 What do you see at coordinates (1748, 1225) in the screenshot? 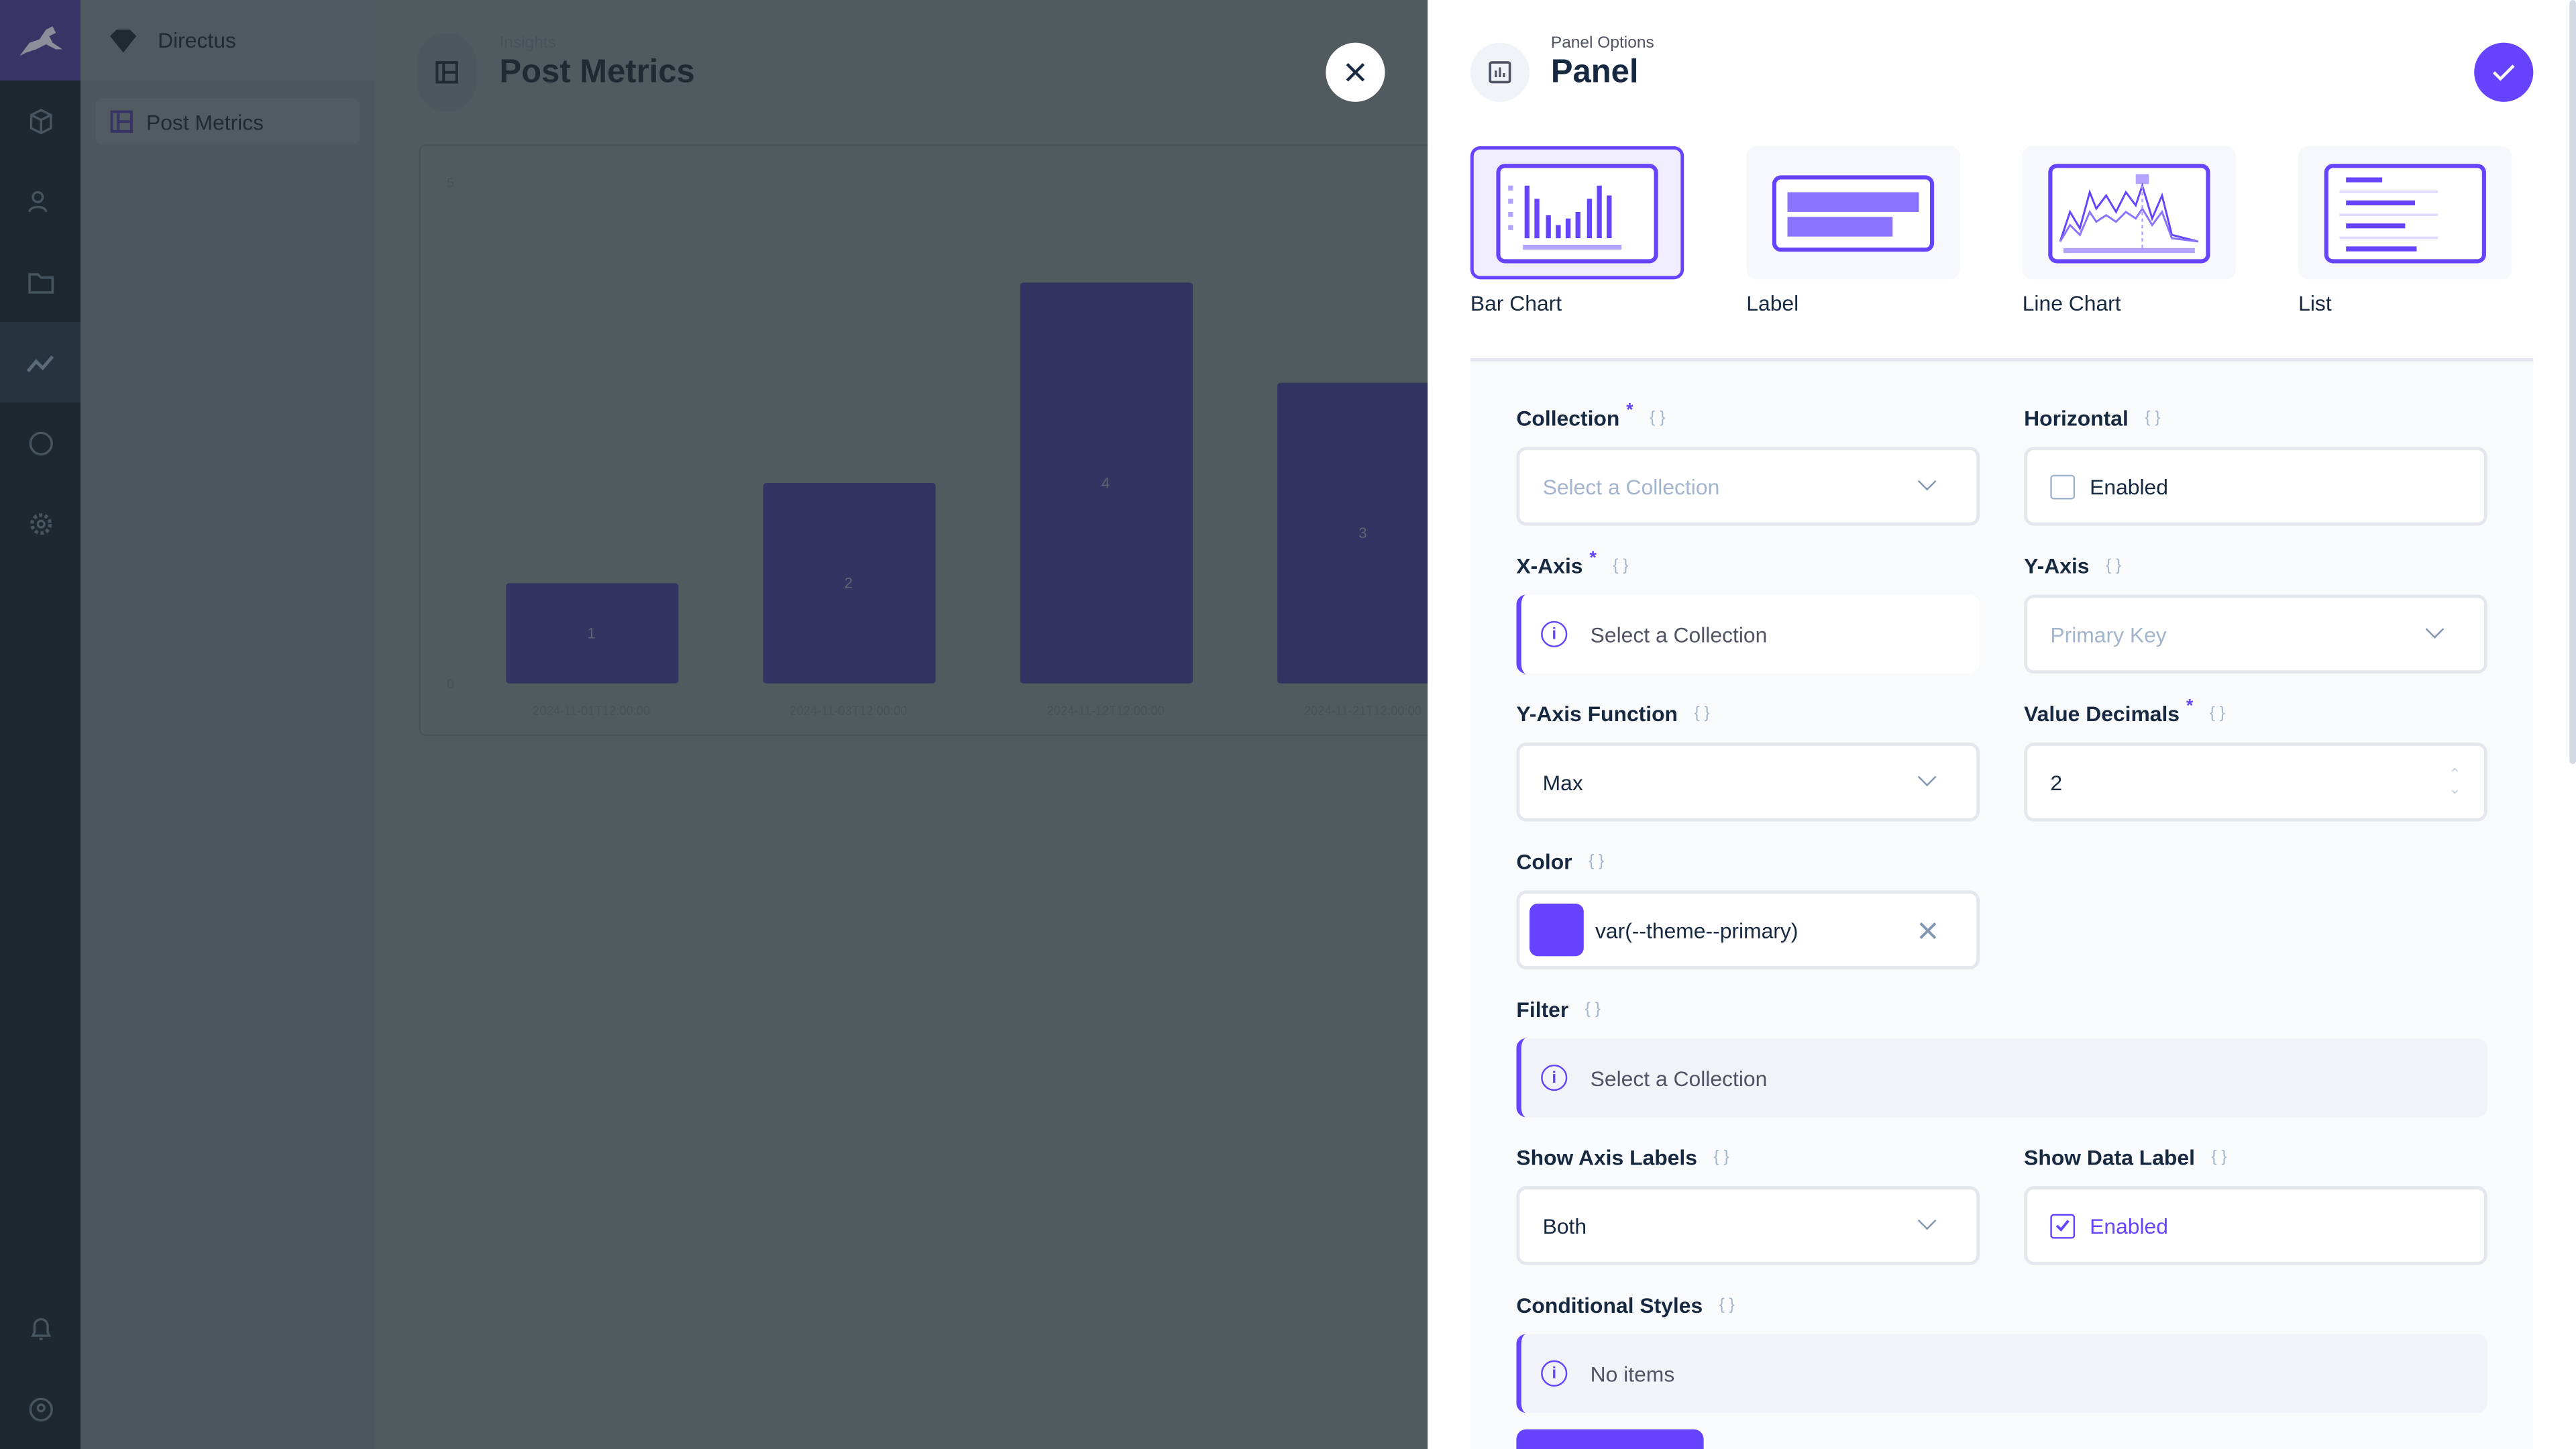
I see `show-axis-labels-select: Both` at bounding box center [1748, 1225].